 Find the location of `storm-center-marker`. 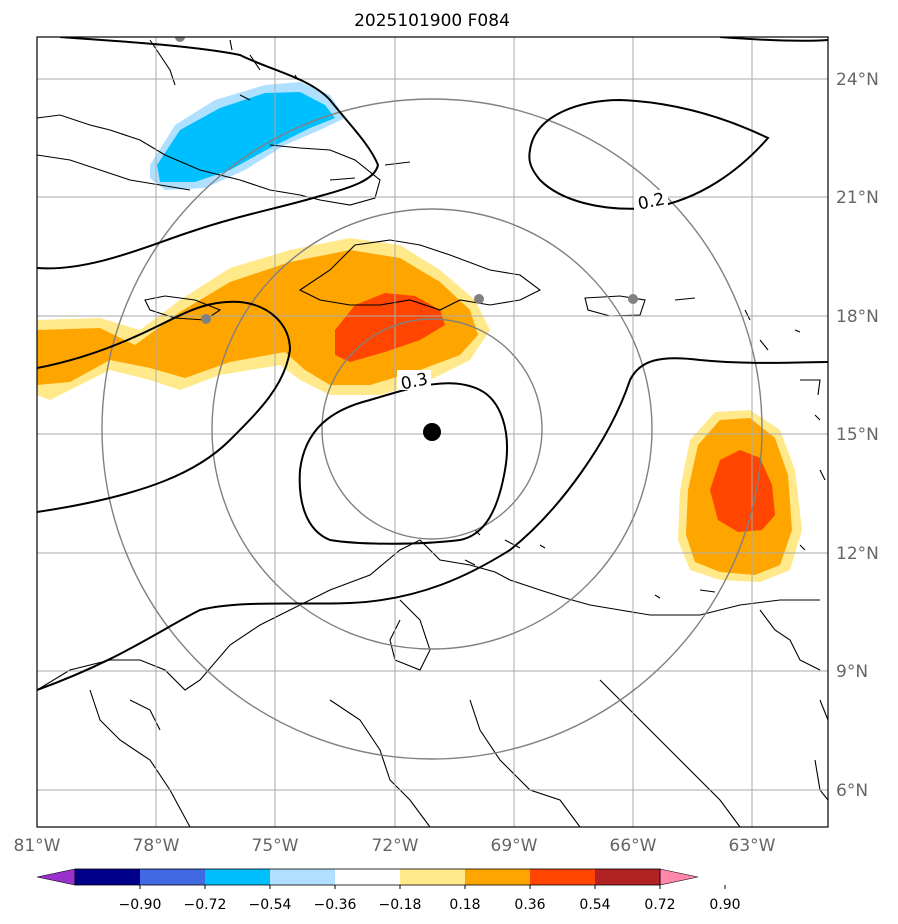

storm-center-marker is located at coordinates (432, 432).